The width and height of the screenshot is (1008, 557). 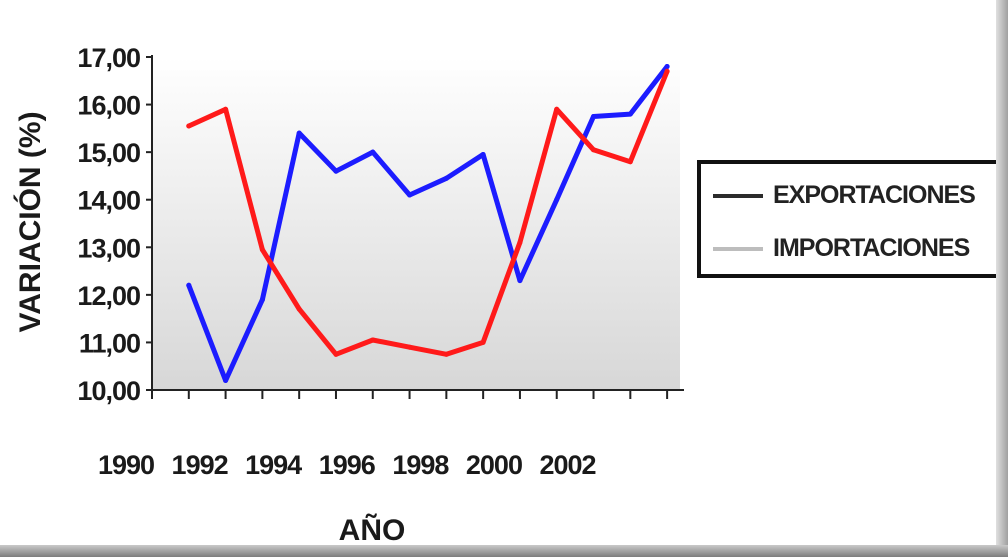 I want to click on x-tick-label: 2002, so click(x=567, y=465).